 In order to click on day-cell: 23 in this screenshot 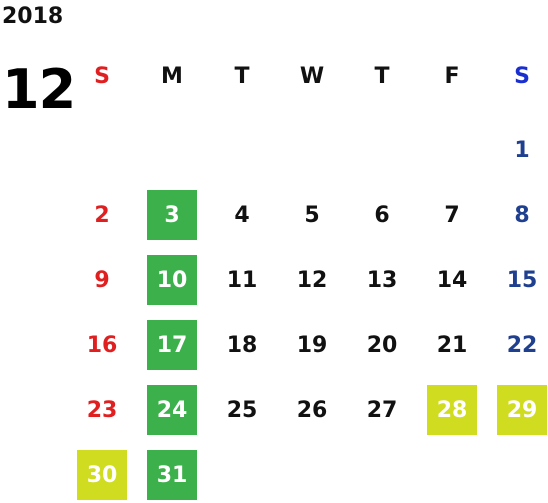, I will do `click(102, 410)`.